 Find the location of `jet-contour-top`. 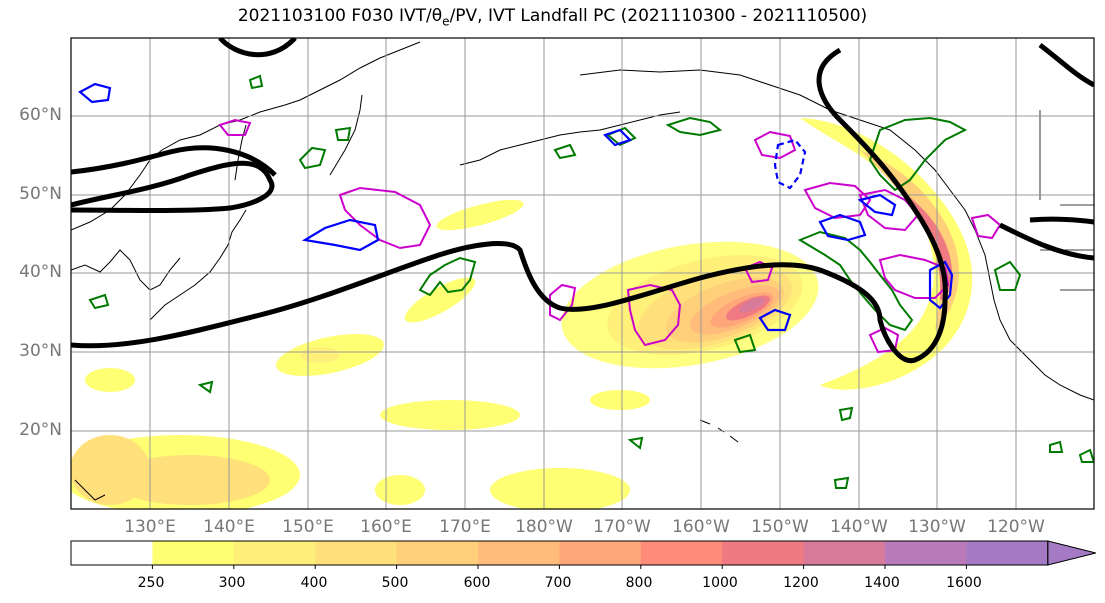

jet-contour-top is located at coordinates (257, 48).